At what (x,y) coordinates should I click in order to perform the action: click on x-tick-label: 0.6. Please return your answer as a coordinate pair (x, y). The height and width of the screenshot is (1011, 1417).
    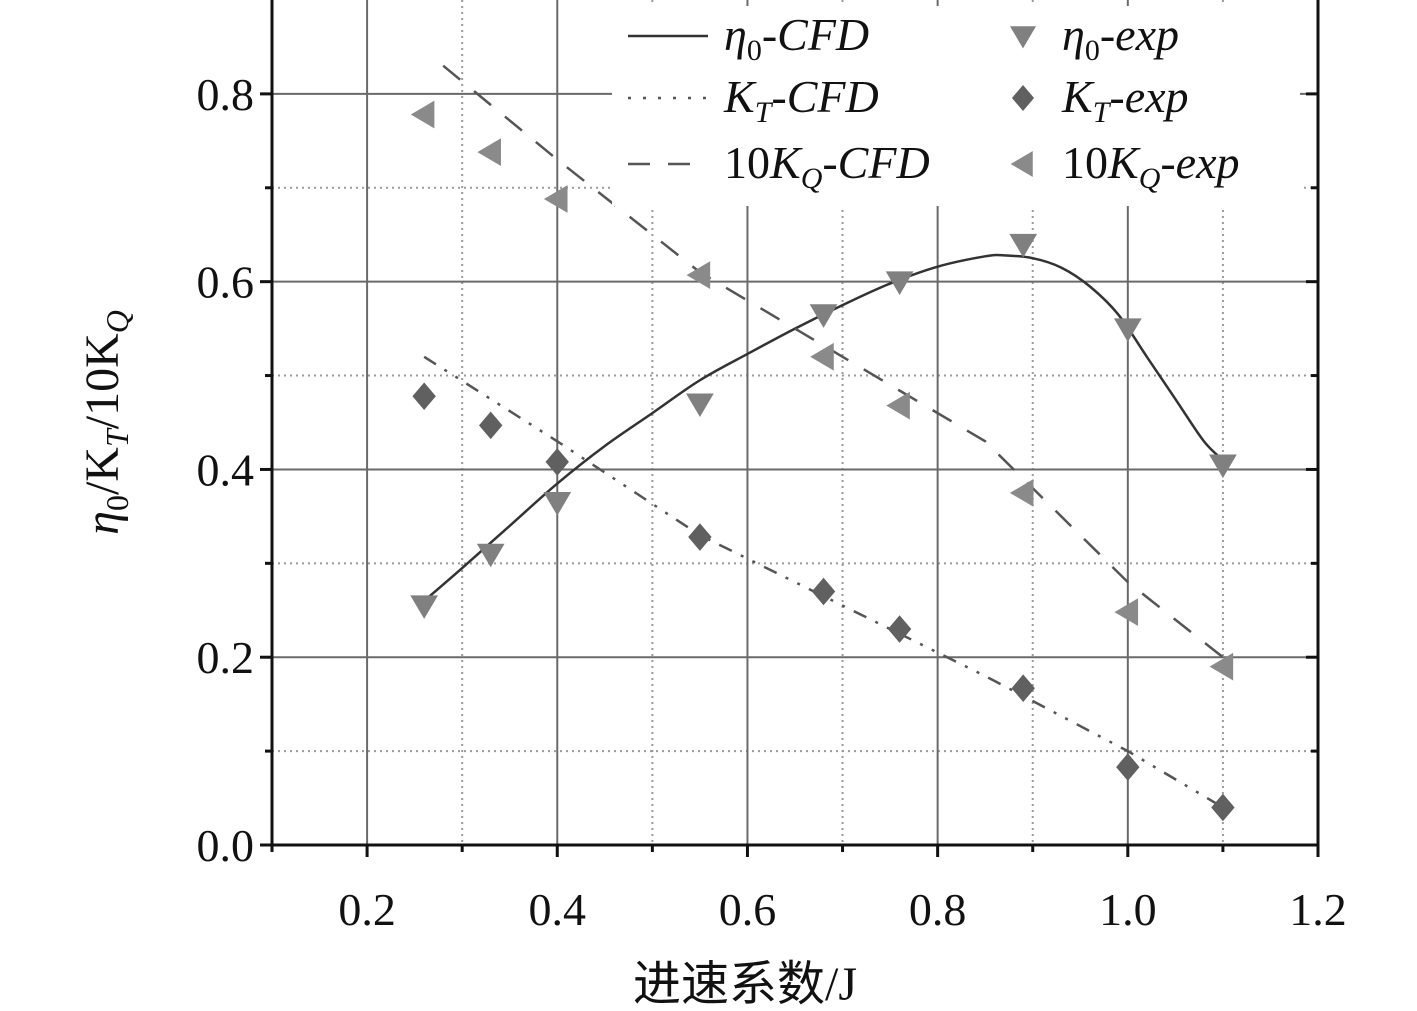
    Looking at the image, I should click on (748, 909).